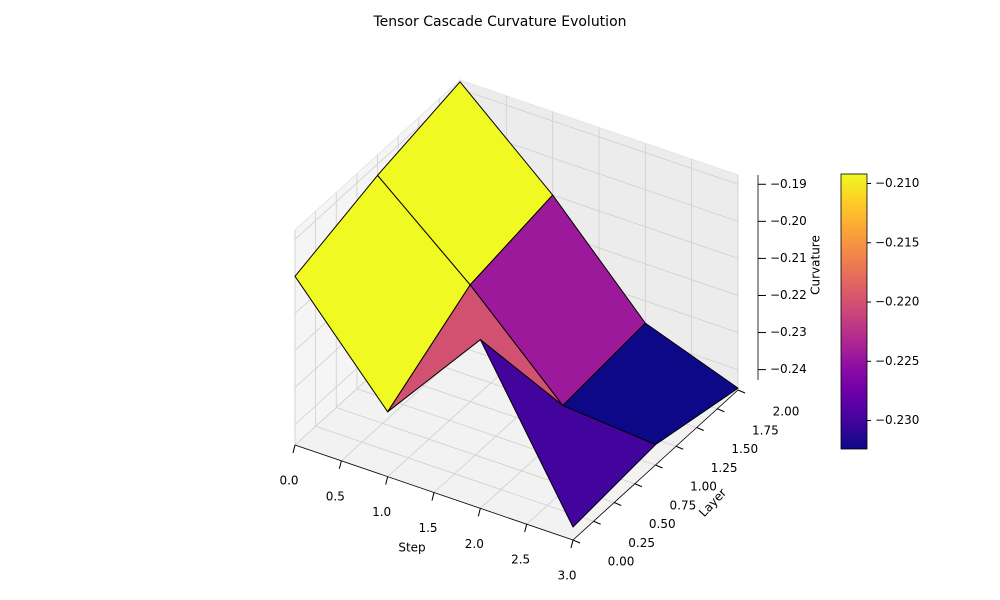 The height and width of the screenshot is (600, 1000). I want to click on y-tick-label: 2.00, so click(786, 412).